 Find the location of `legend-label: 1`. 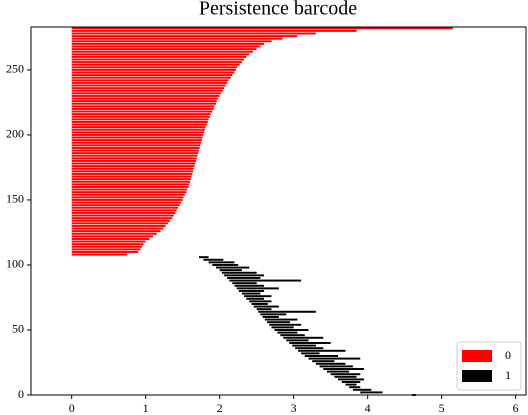

legend-label: 1 is located at coordinates (508, 375).